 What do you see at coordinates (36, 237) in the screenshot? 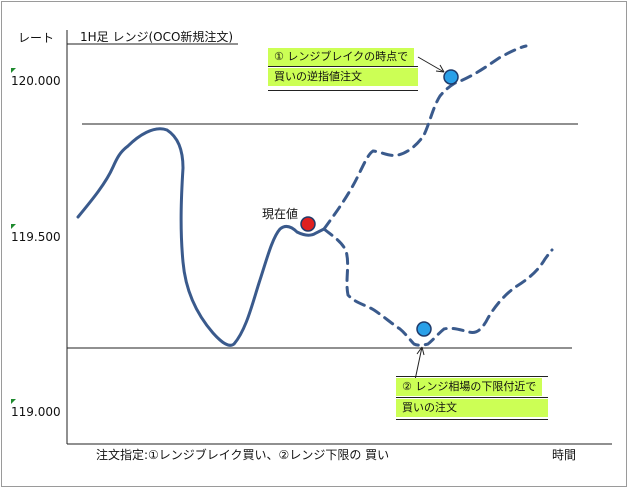
I see `y-tick-119500: 119.500` at bounding box center [36, 237].